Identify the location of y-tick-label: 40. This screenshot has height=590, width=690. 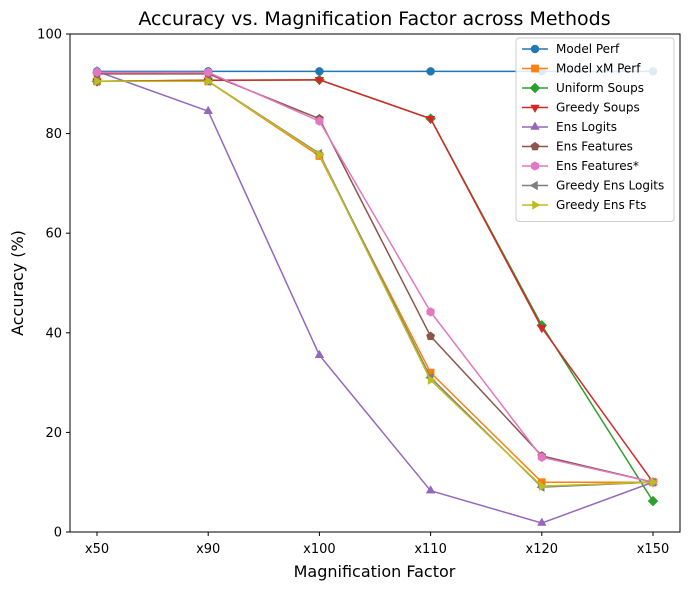
(53, 333).